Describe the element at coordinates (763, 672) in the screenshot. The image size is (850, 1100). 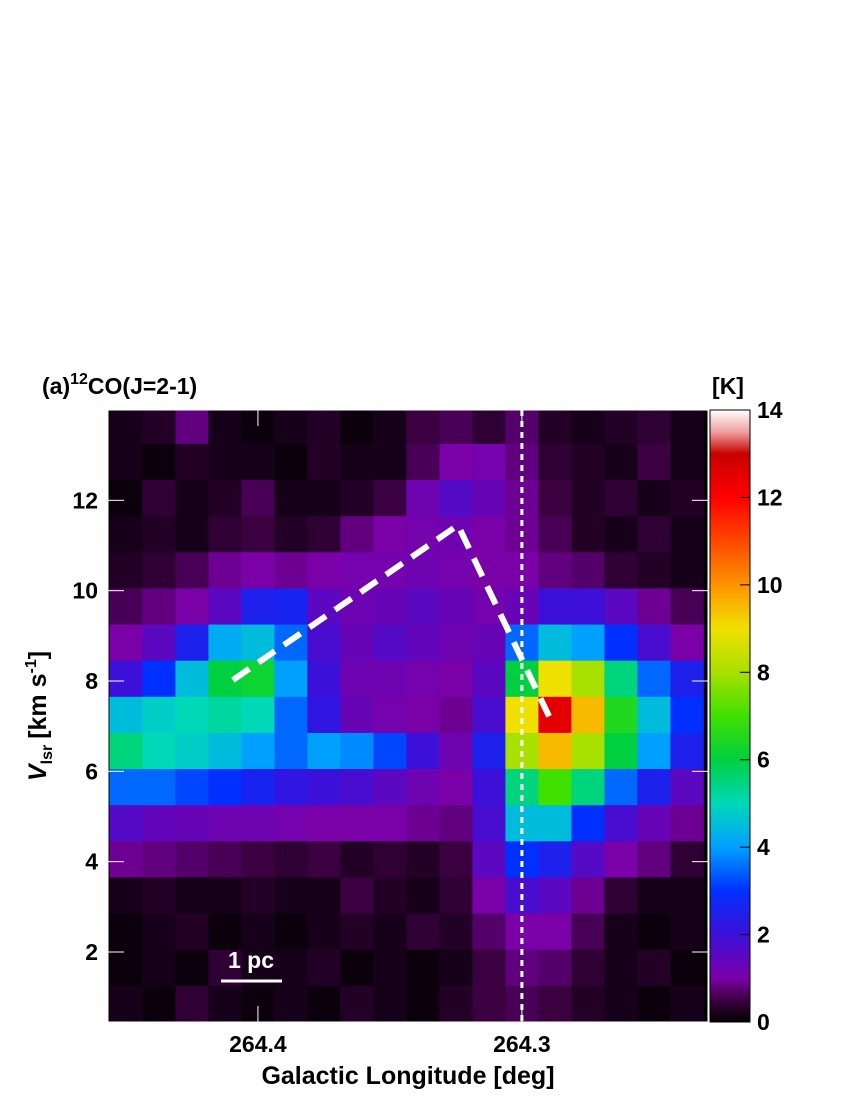
I see `colorbar-tick-label: 8` at that location.